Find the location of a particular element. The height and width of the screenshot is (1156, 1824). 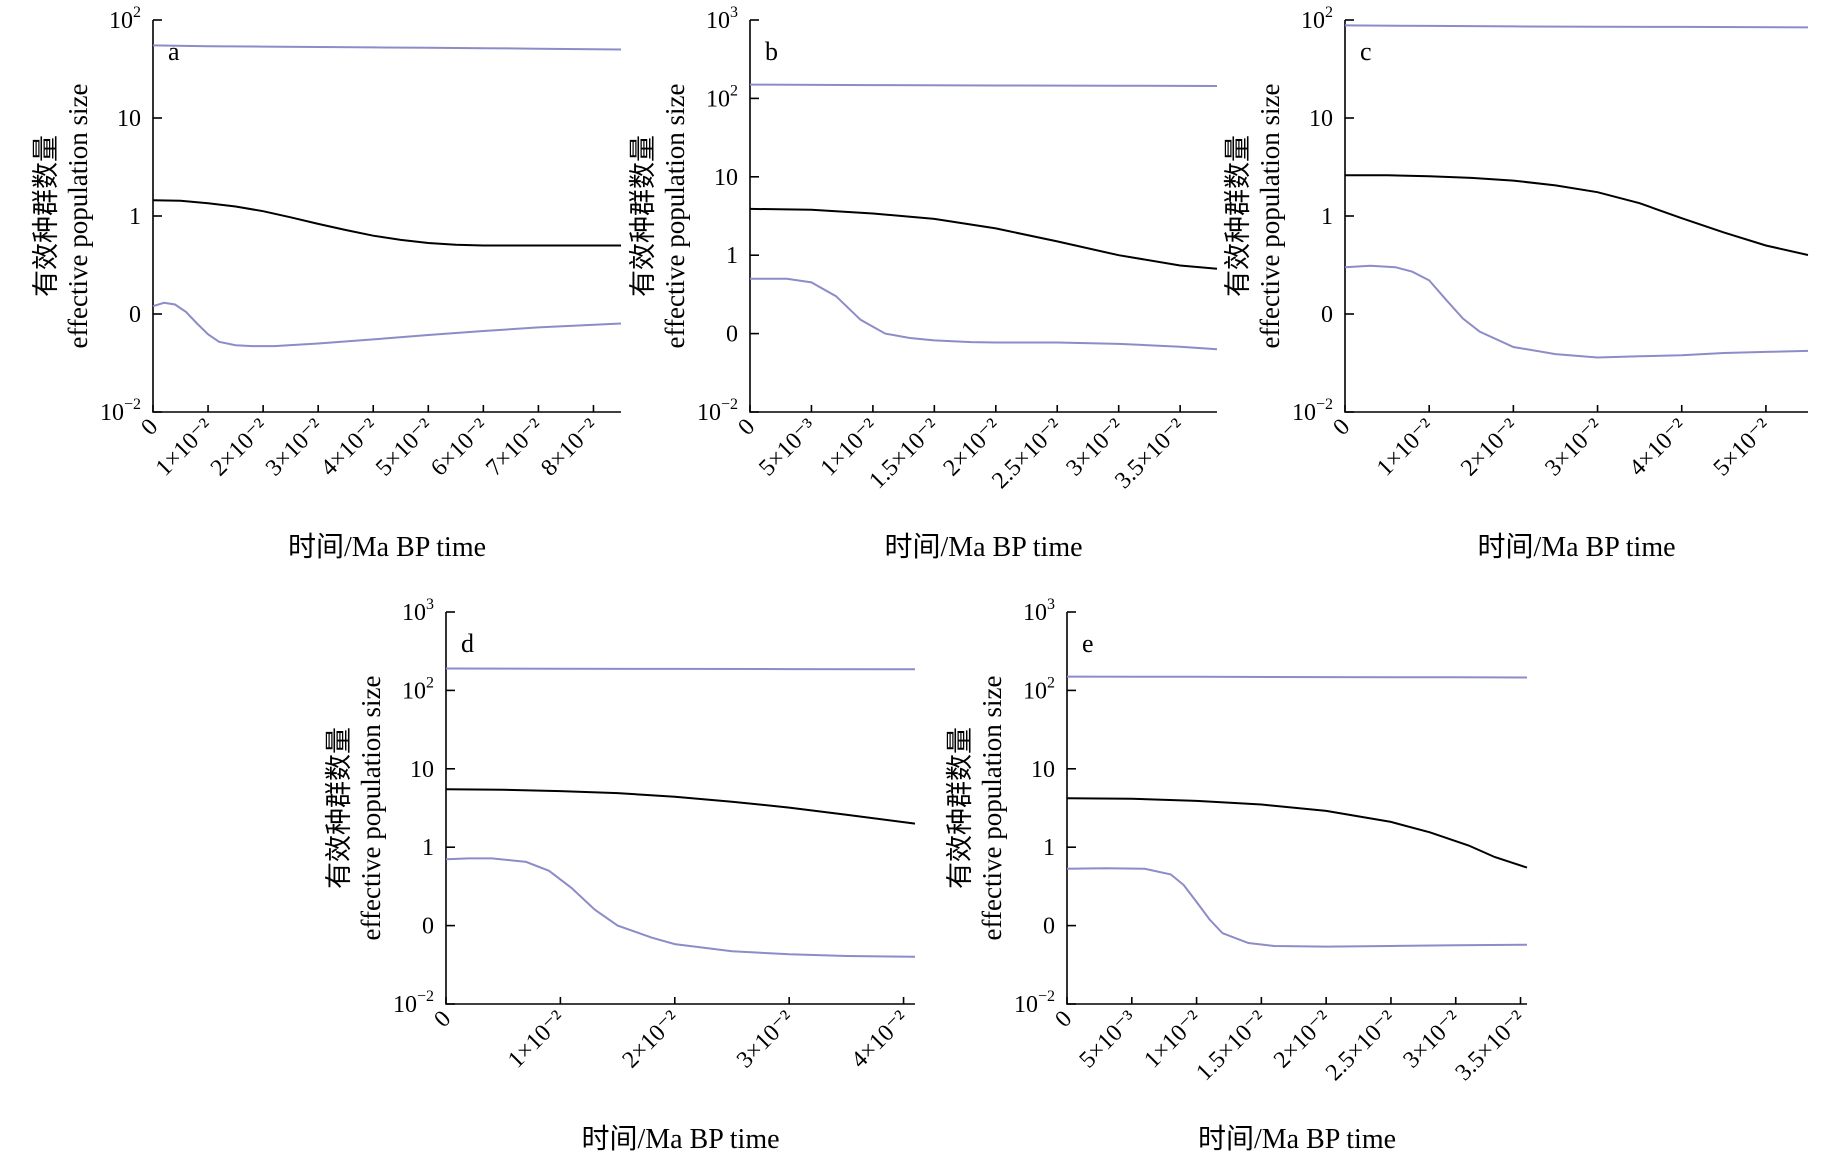

panel-label: a is located at coordinates (174, 51).